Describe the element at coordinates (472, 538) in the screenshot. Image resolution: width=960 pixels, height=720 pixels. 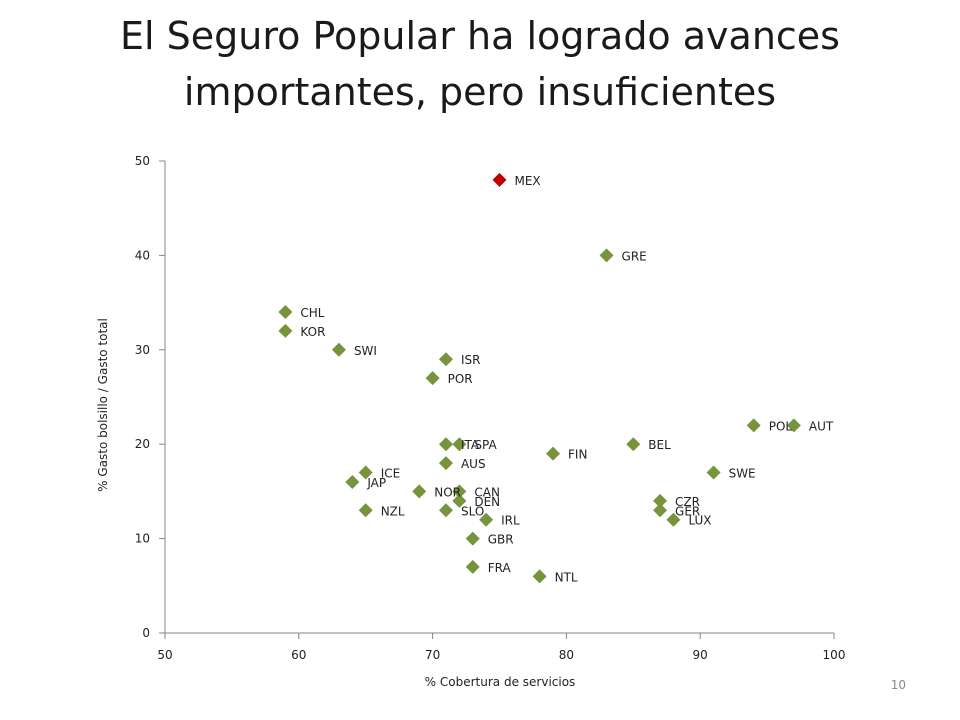
I see `data-point-gbr` at that location.